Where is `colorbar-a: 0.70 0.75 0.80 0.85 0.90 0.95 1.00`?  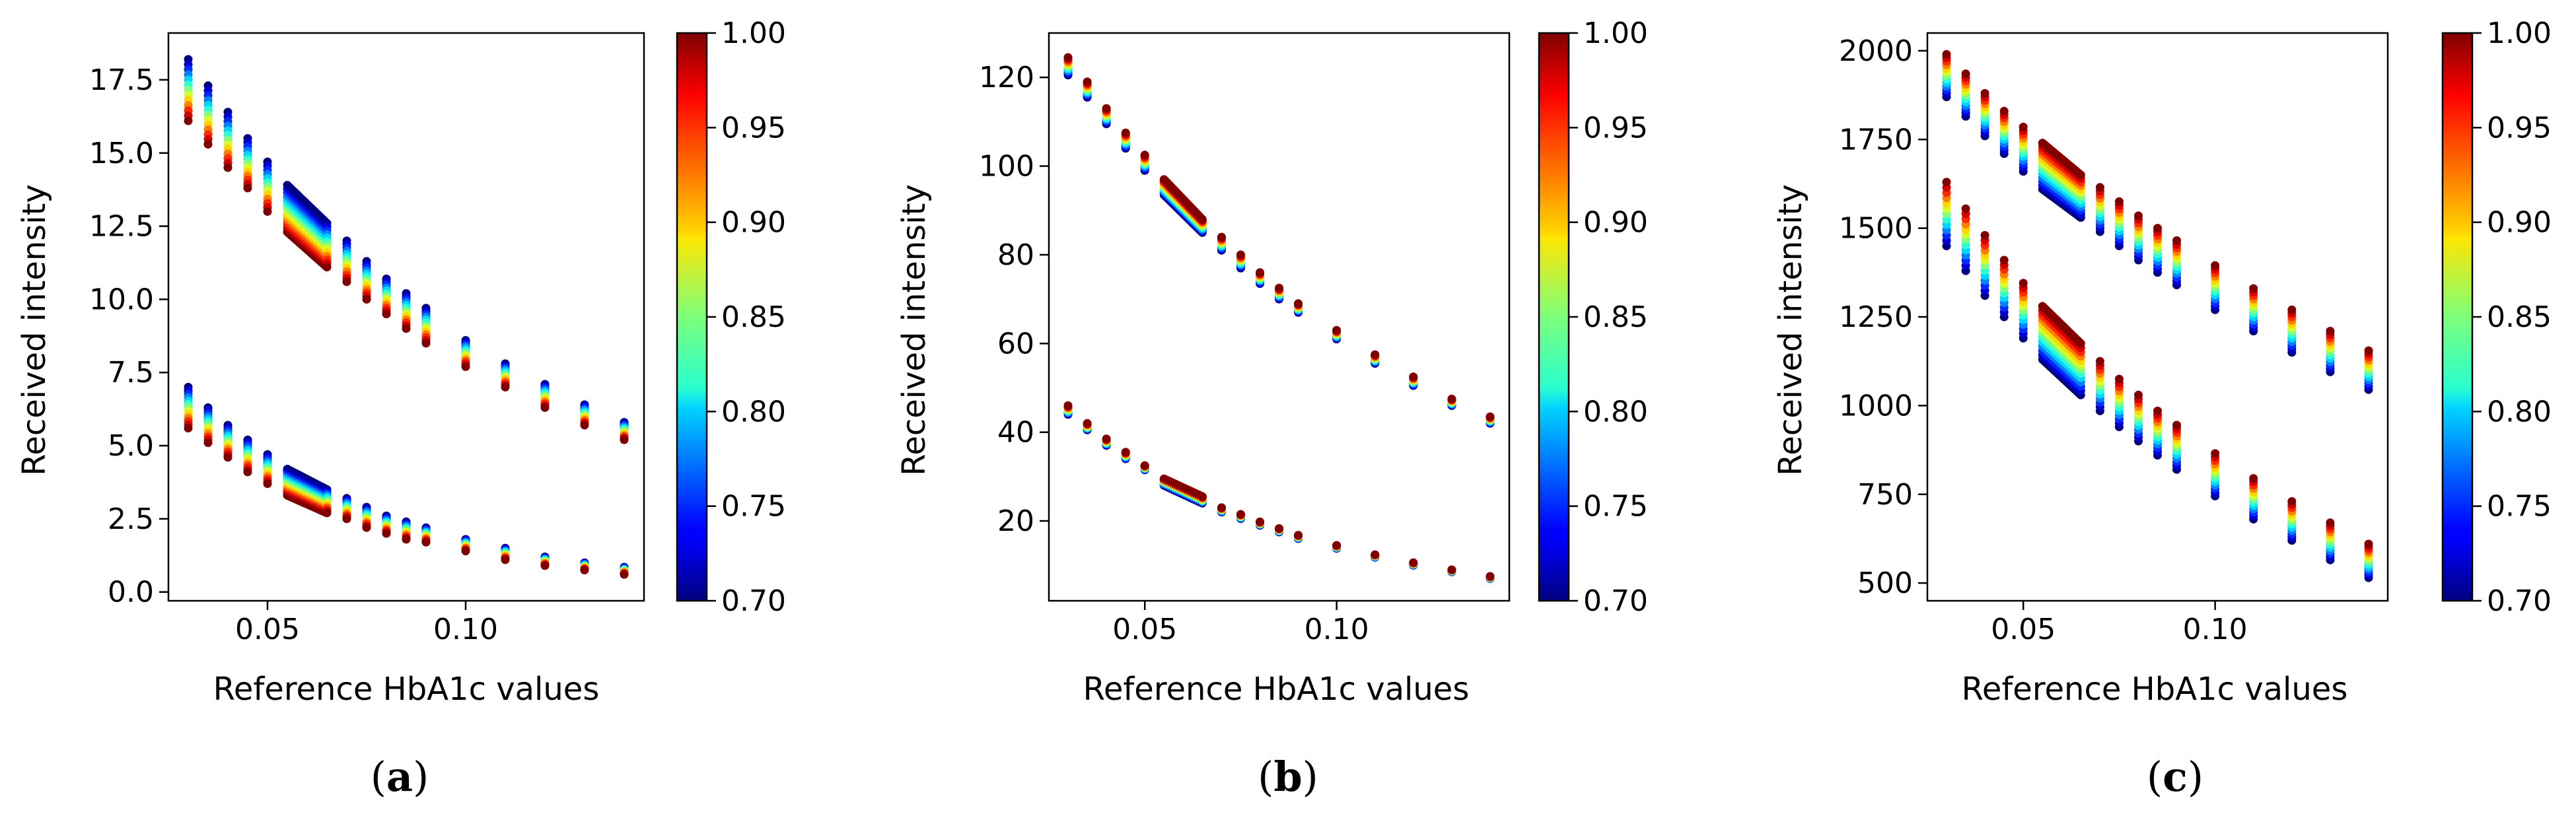 colorbar-a: 0.70 0.75 0.80 0.85 0.90 0.95 1.00 is located at coordinates (731, 317).